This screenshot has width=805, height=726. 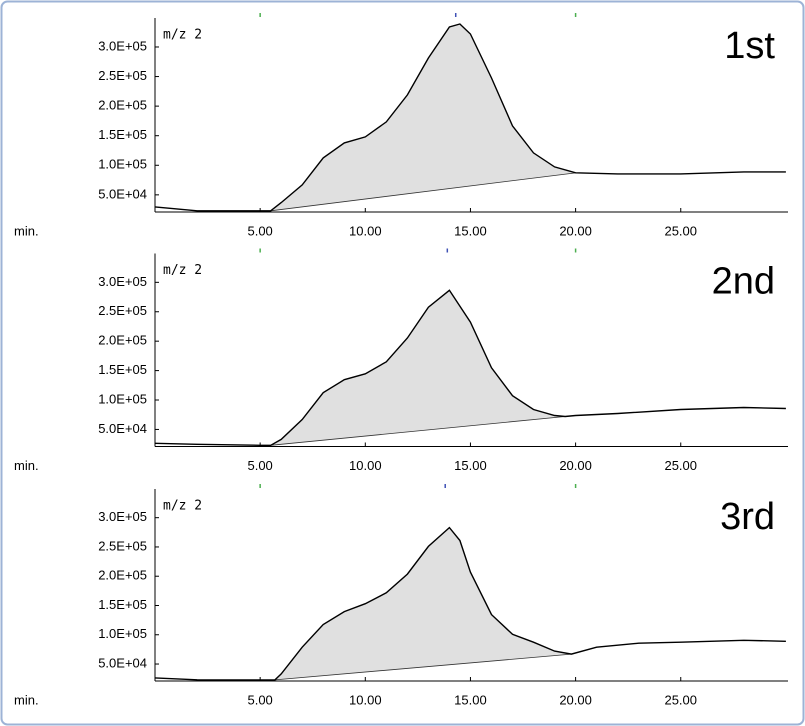 I want to click on run-label: 3rd, so click(x=747, y=517).